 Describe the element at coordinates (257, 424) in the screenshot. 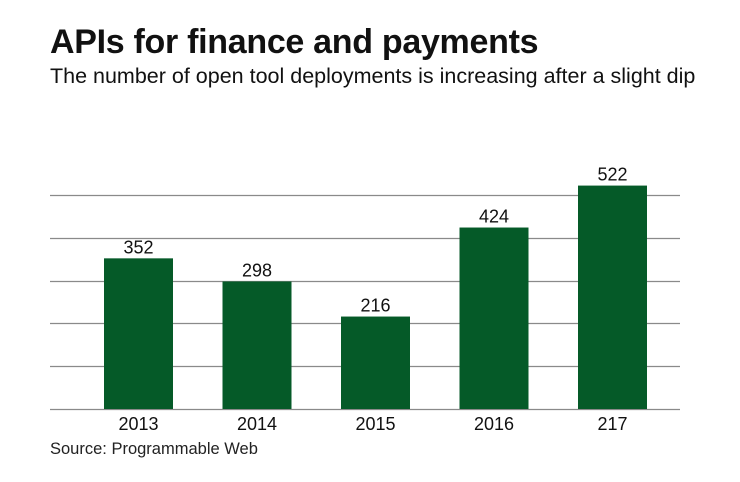

I see `x-tick-label: 2014` at that location.